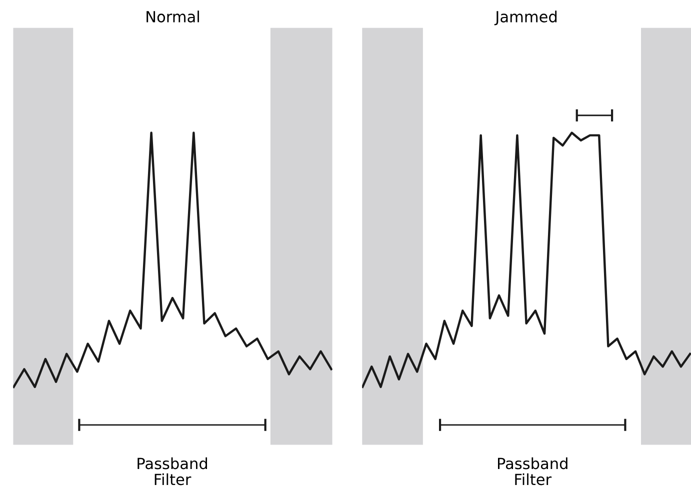 The height and width of the screenshot is (496, 691). What do you see at coordinates (525, 18) in the screenshot?
I see `chart-title: Jammed` at bounding box center [525, 18].